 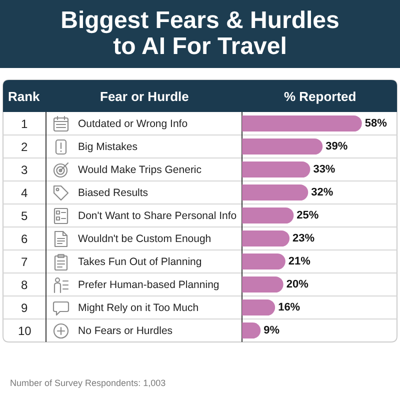 What do you see at coordinates (25, 331) in the screenshot?
I see `text: 10` at bounding box center [25, 331].